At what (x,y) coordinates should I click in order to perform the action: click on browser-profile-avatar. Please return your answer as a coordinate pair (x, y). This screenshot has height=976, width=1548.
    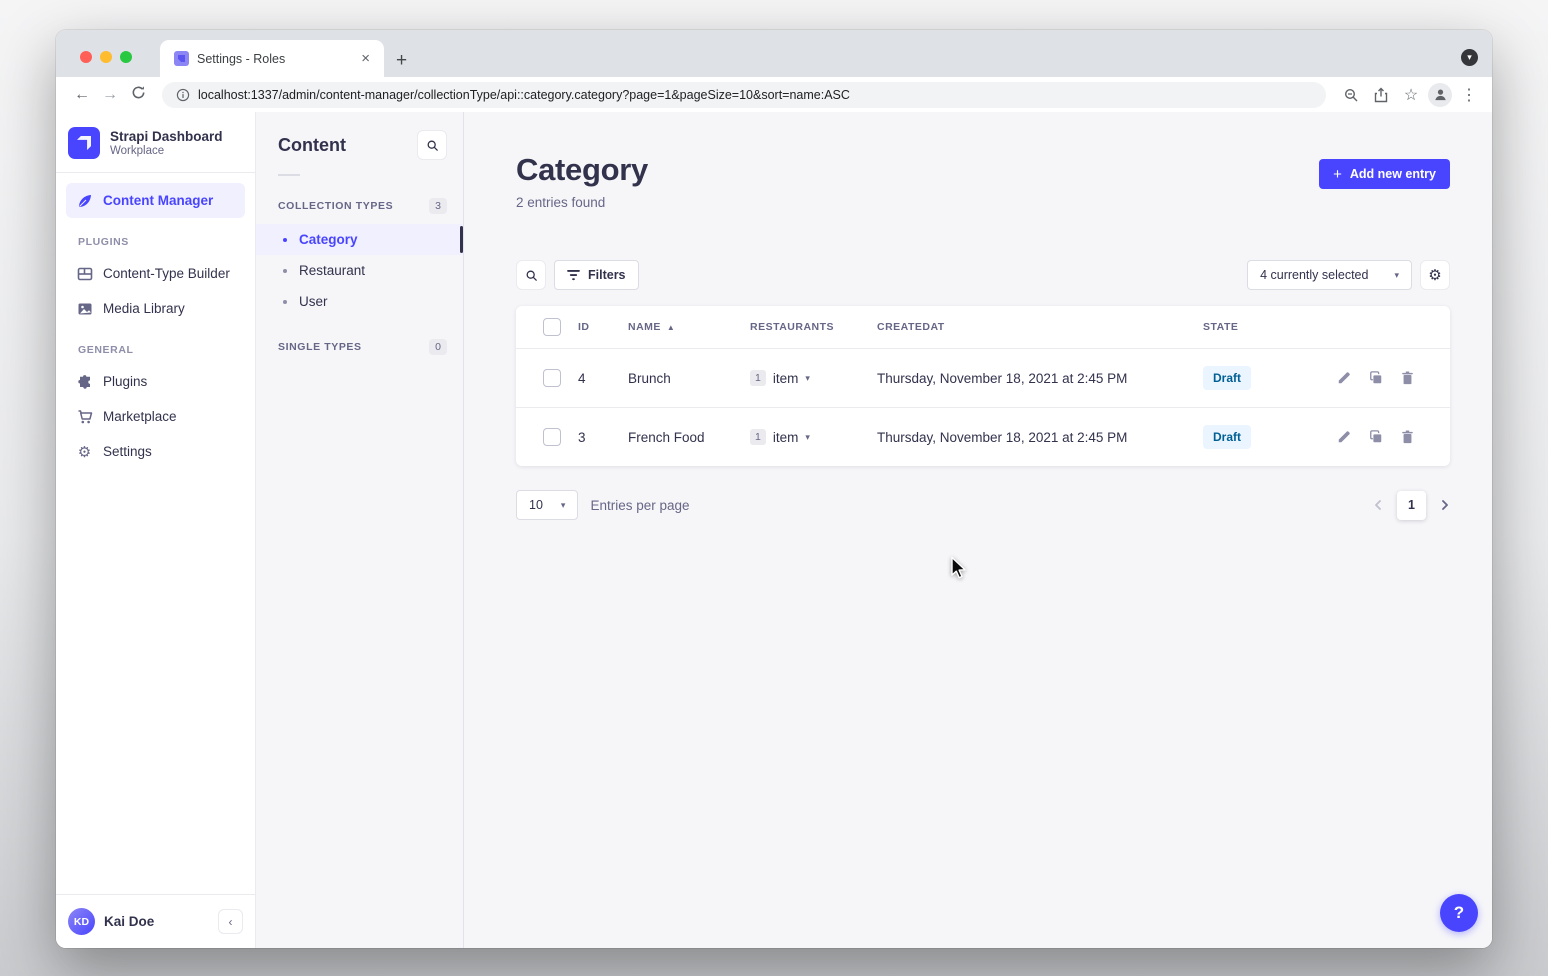
    Looking at the image, I should click on (1440, 94).